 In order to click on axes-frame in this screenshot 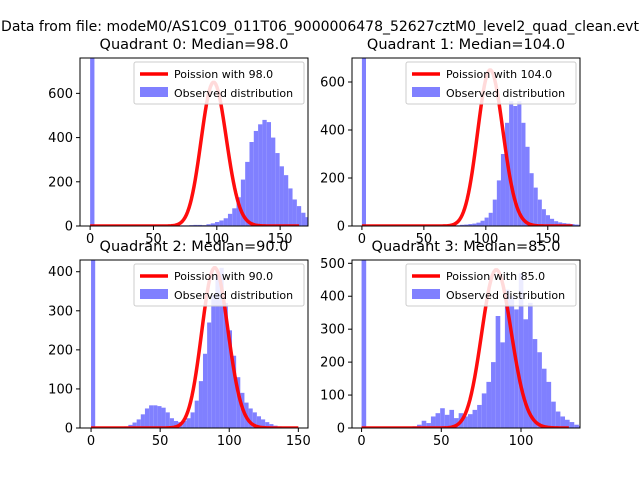, I will do `click(466, 344)`.